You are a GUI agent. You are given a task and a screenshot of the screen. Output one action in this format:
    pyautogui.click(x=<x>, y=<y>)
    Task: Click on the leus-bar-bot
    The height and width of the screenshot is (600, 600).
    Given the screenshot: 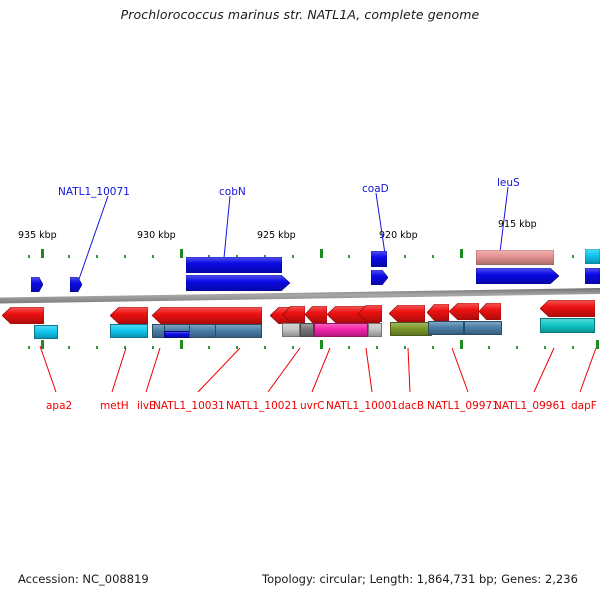 What is the action you would take?
    pyautogui.click(x=517, y=276)
    